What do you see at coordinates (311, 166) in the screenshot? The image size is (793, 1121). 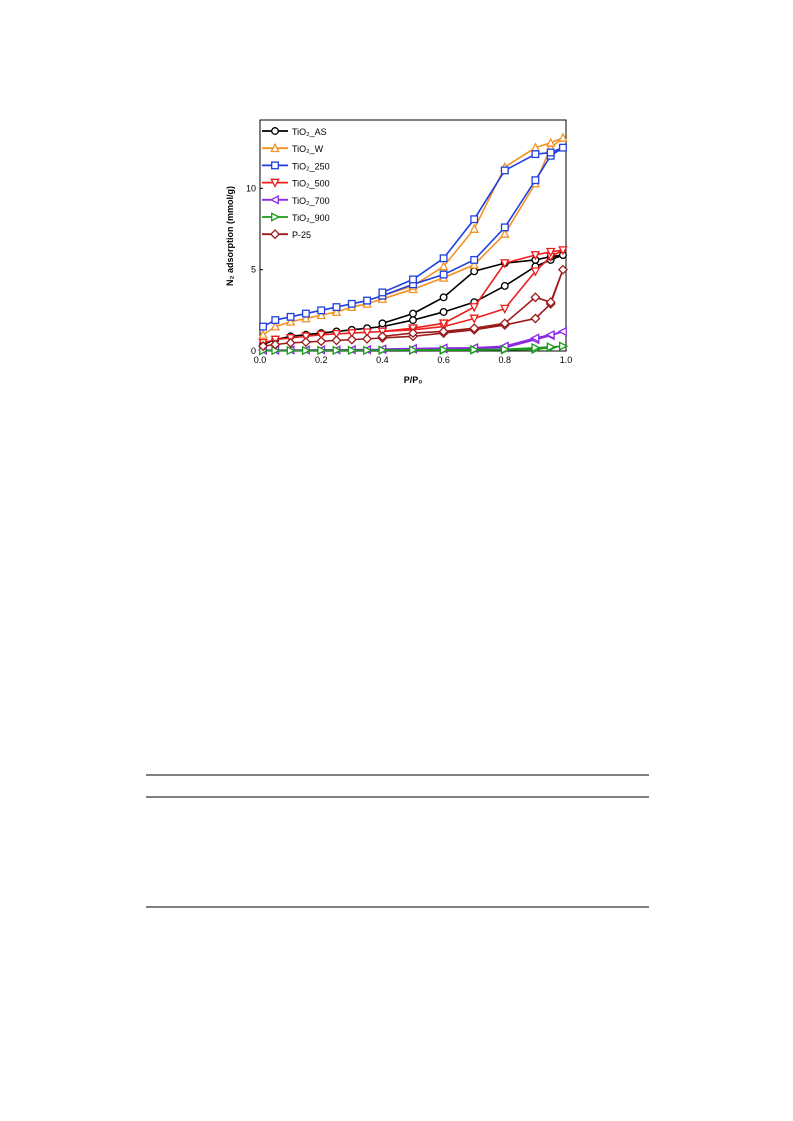 I see `legend-label: TiO₂_250` at bounding box center [311, 166].